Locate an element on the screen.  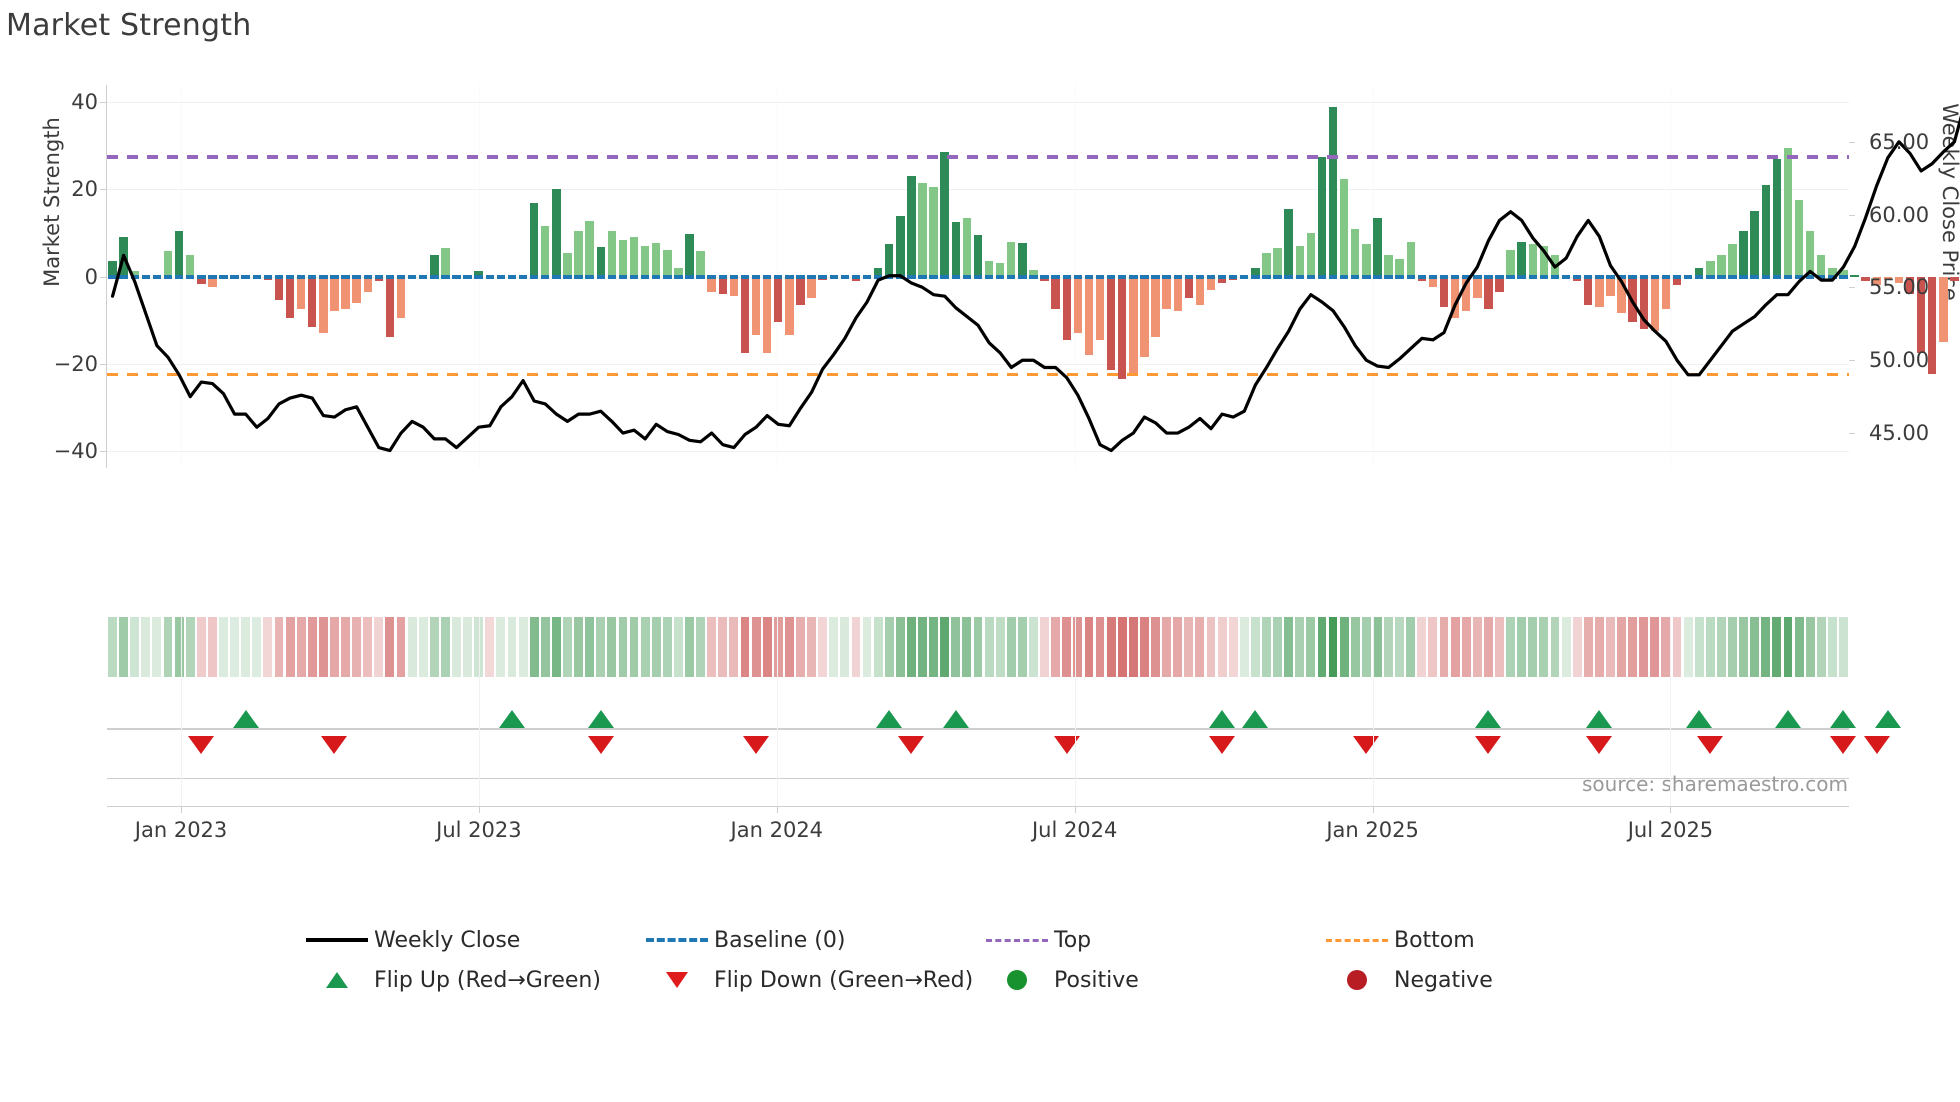
legend-item-positive: Positive is located at coordinates (1150, 980).